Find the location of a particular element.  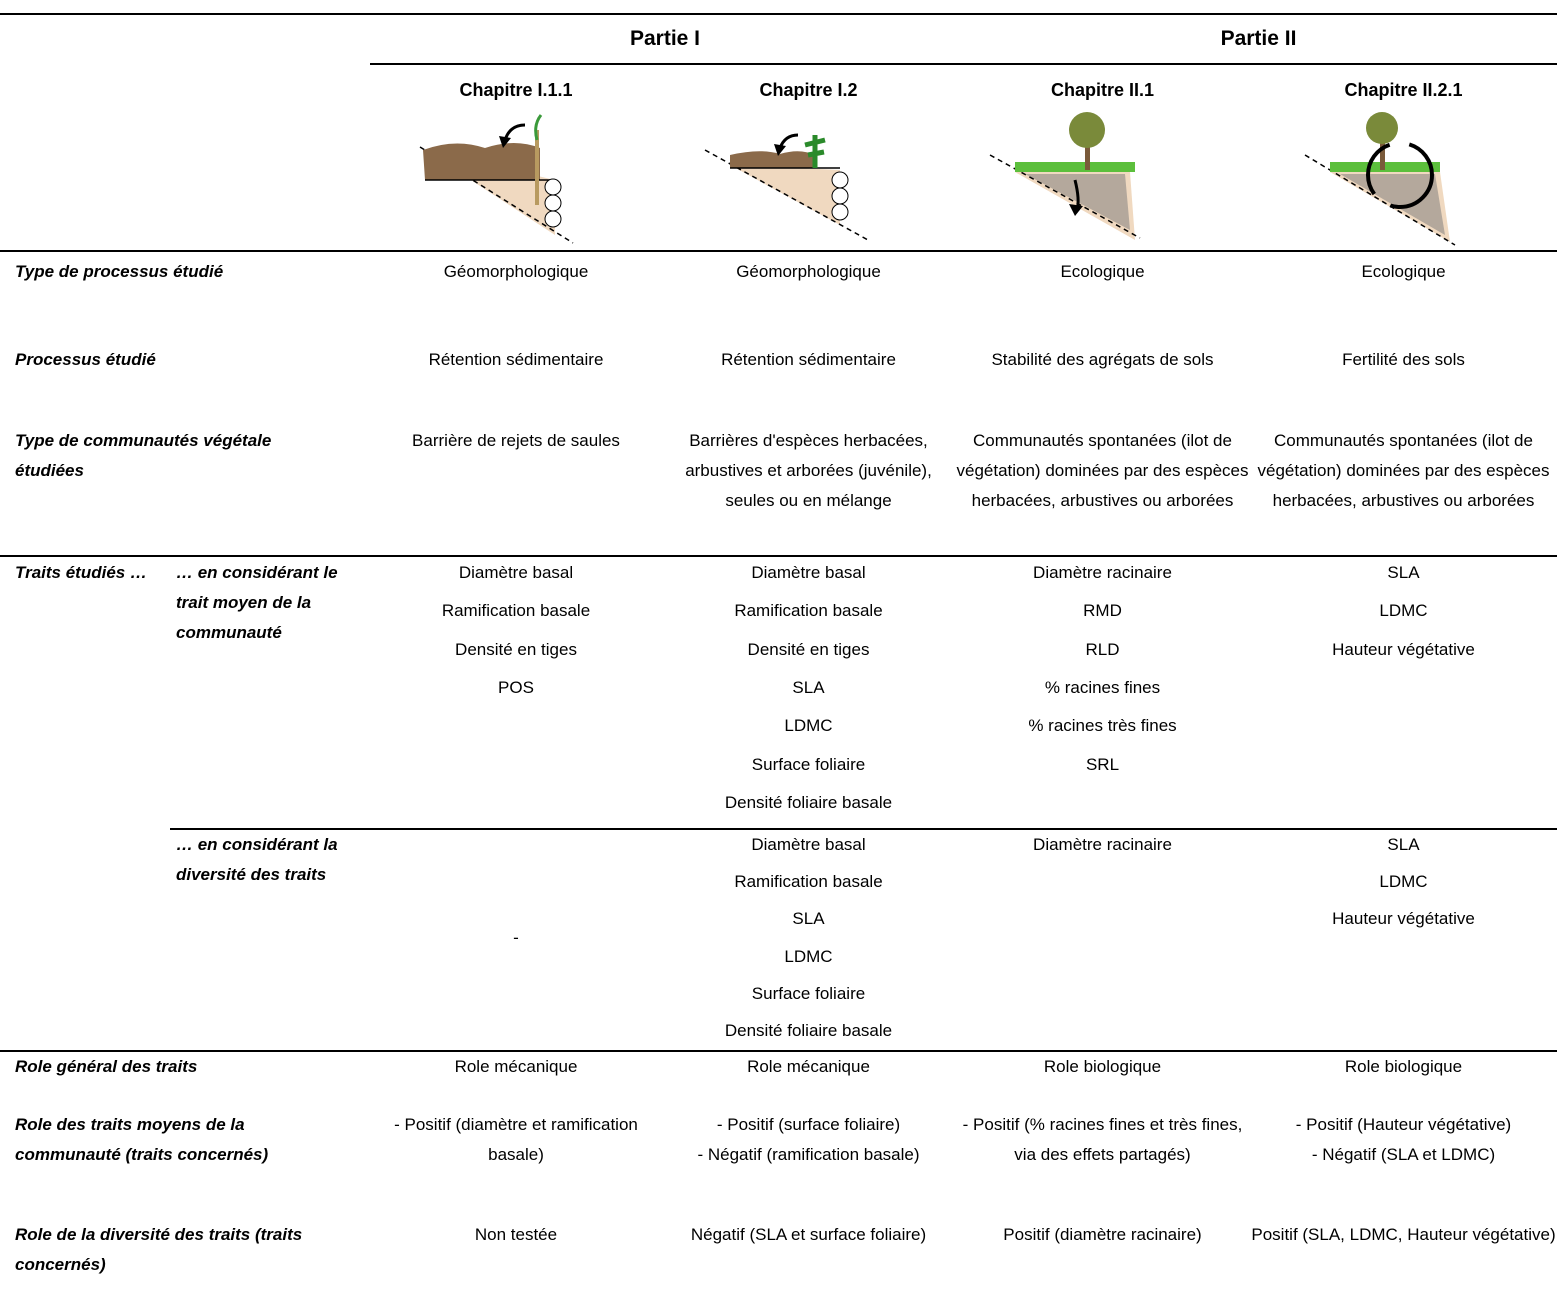

row-label: … en considérant la diversité des traits is located at coordinates (257, 859).